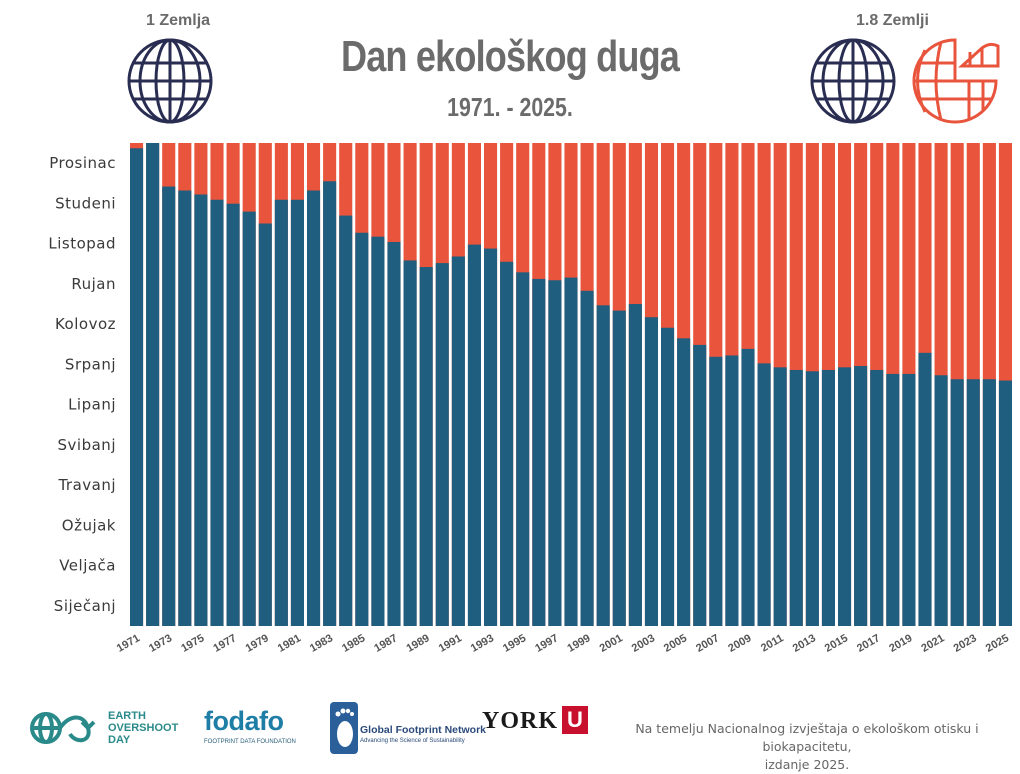 The height and width of the screenshot is (774, 1020). Describe the element at coordinates (845, 496) in the screenshot. I see `bar-2015` at that location.